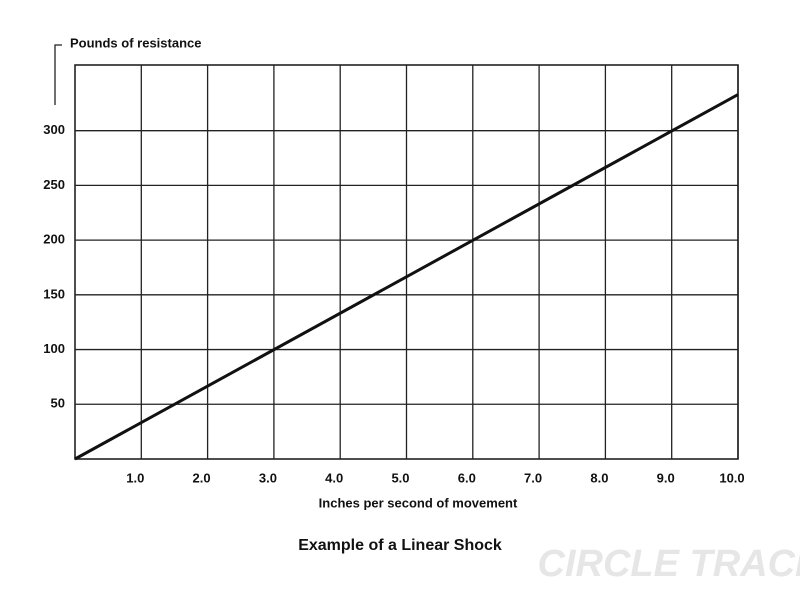 This screenshot has height=600, width=800. What do you see at coordinates (268, 477) in the screenshot?
I see `x-tick-label: 3.0` at bounding box center [268, 477].